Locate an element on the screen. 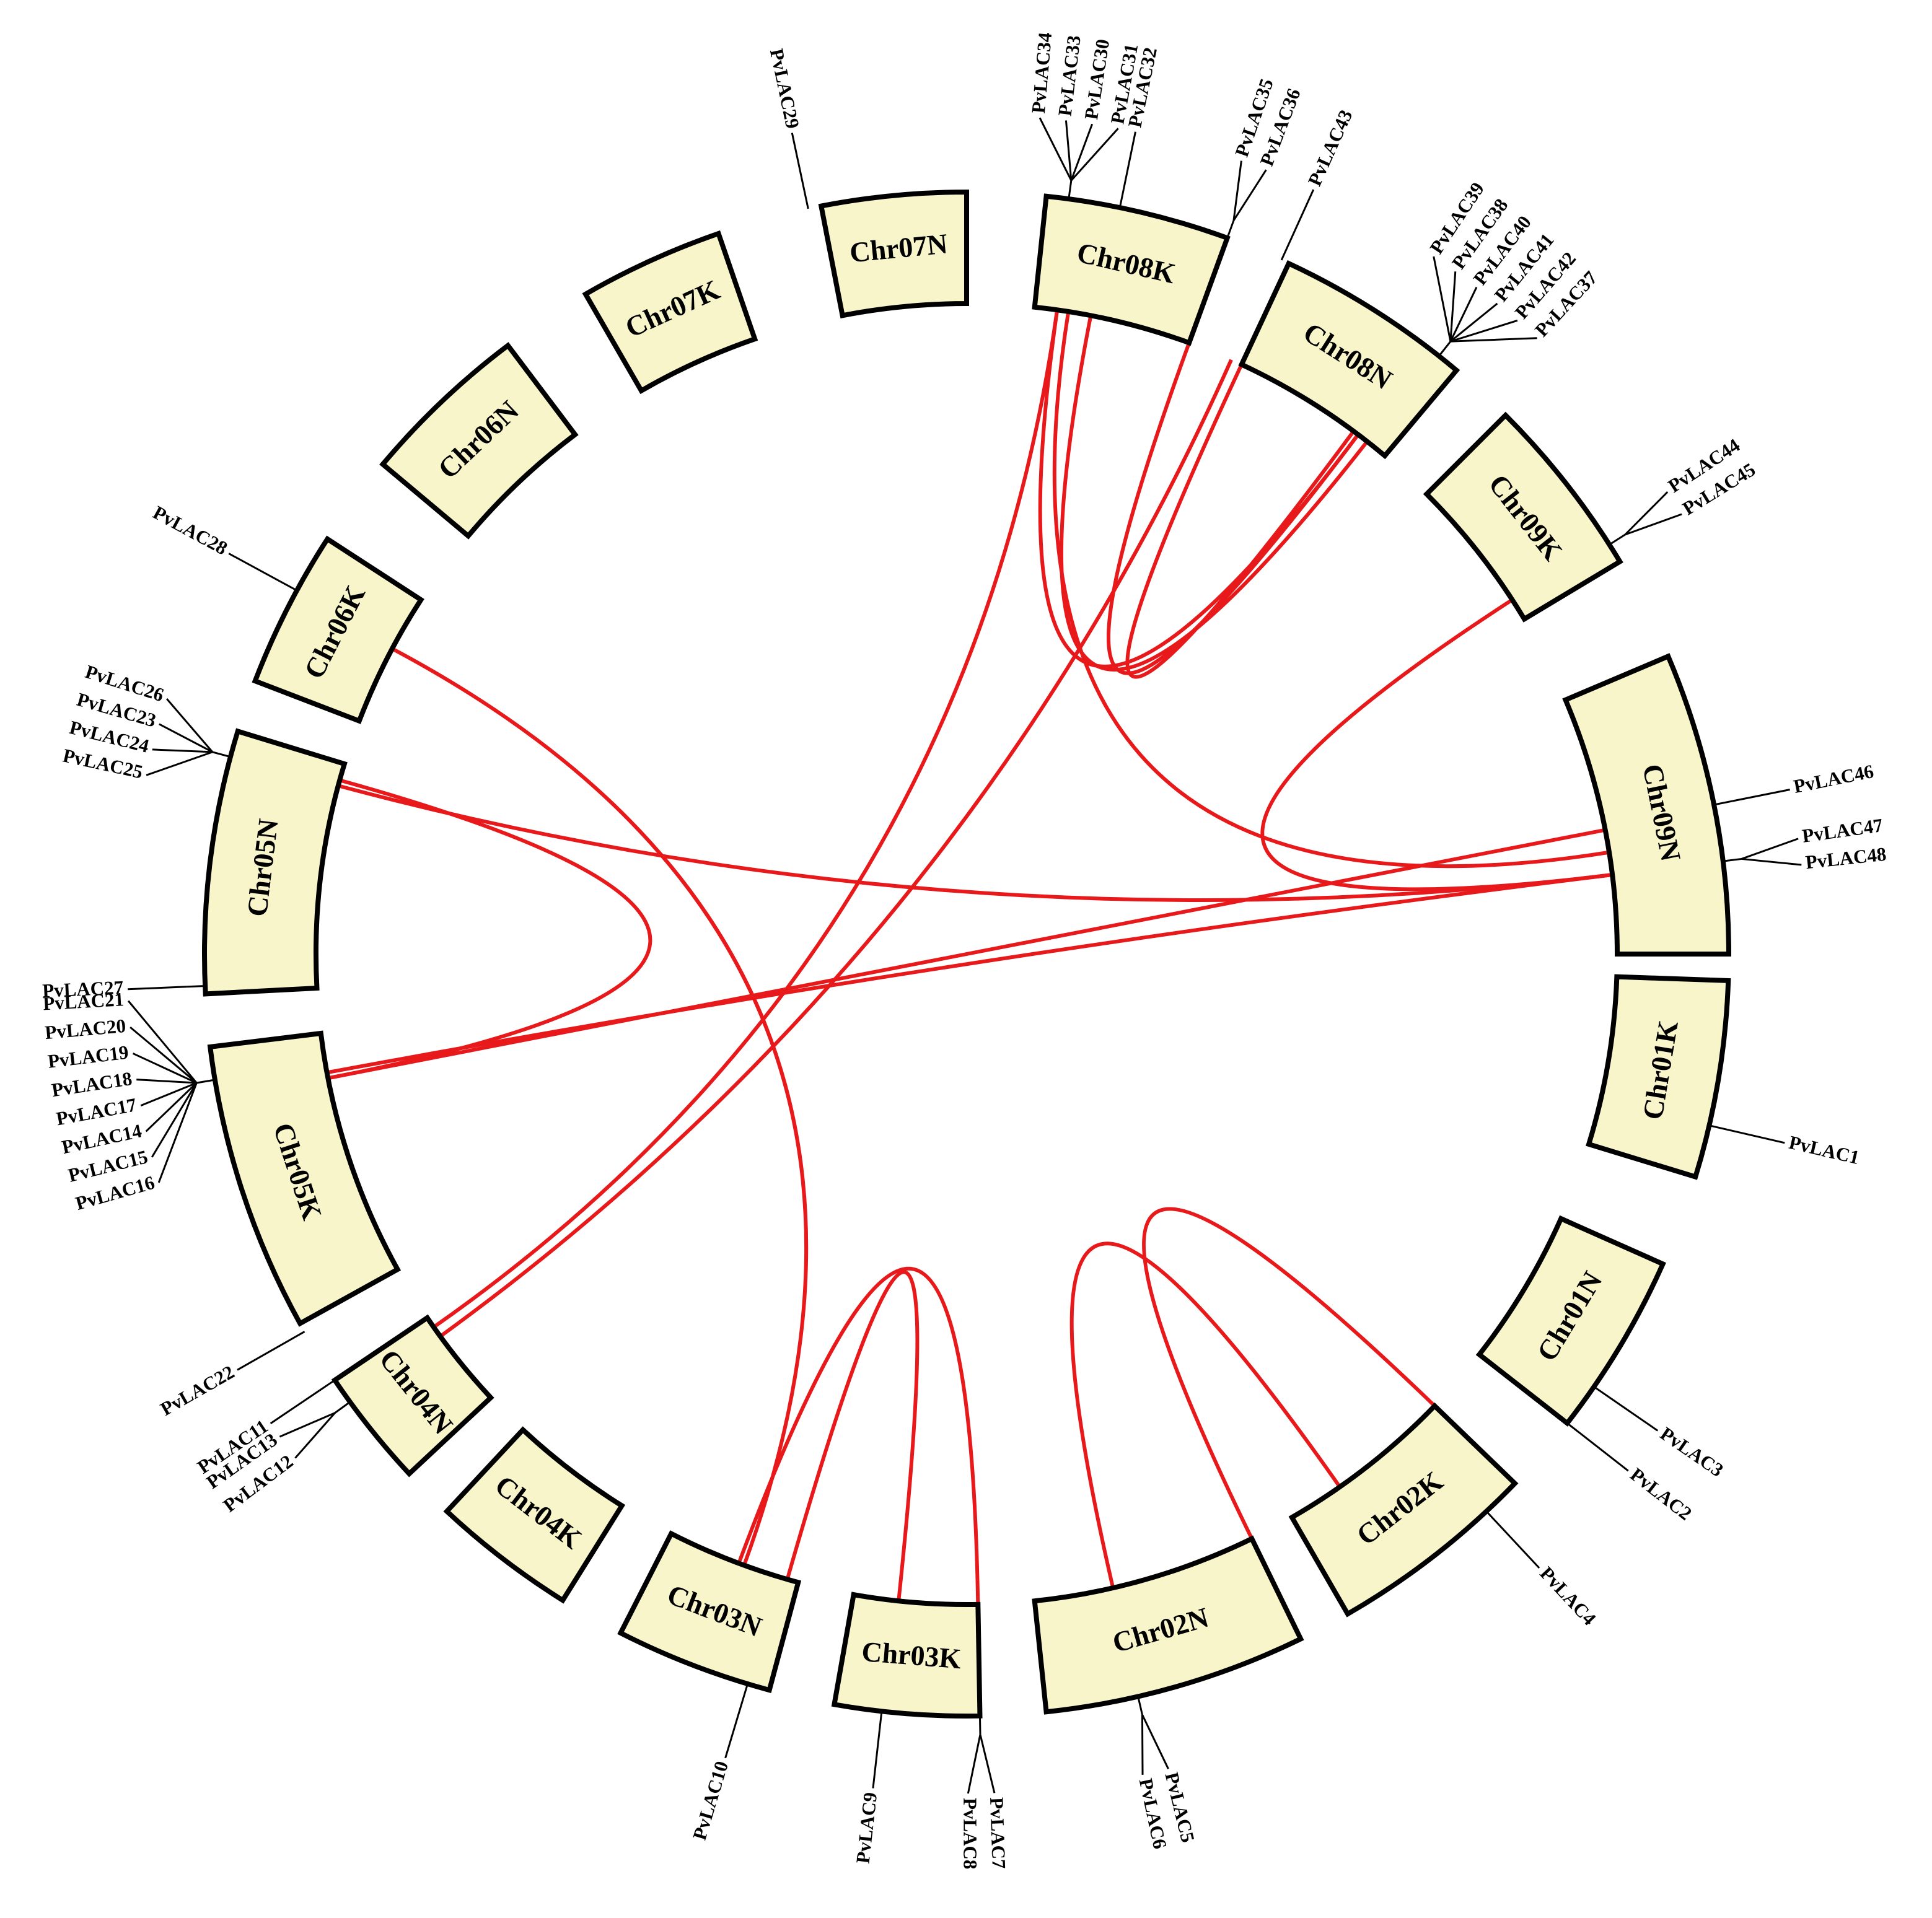  gene-label: PvLAC7 is located at coordinates (998, 1833).